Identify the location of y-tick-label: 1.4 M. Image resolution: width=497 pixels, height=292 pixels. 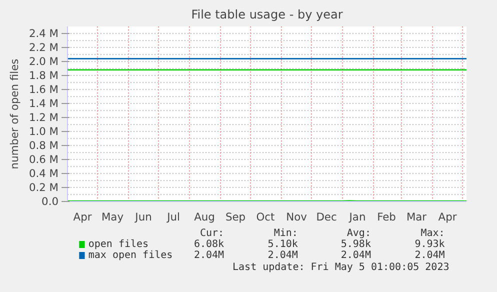
(43, 103).